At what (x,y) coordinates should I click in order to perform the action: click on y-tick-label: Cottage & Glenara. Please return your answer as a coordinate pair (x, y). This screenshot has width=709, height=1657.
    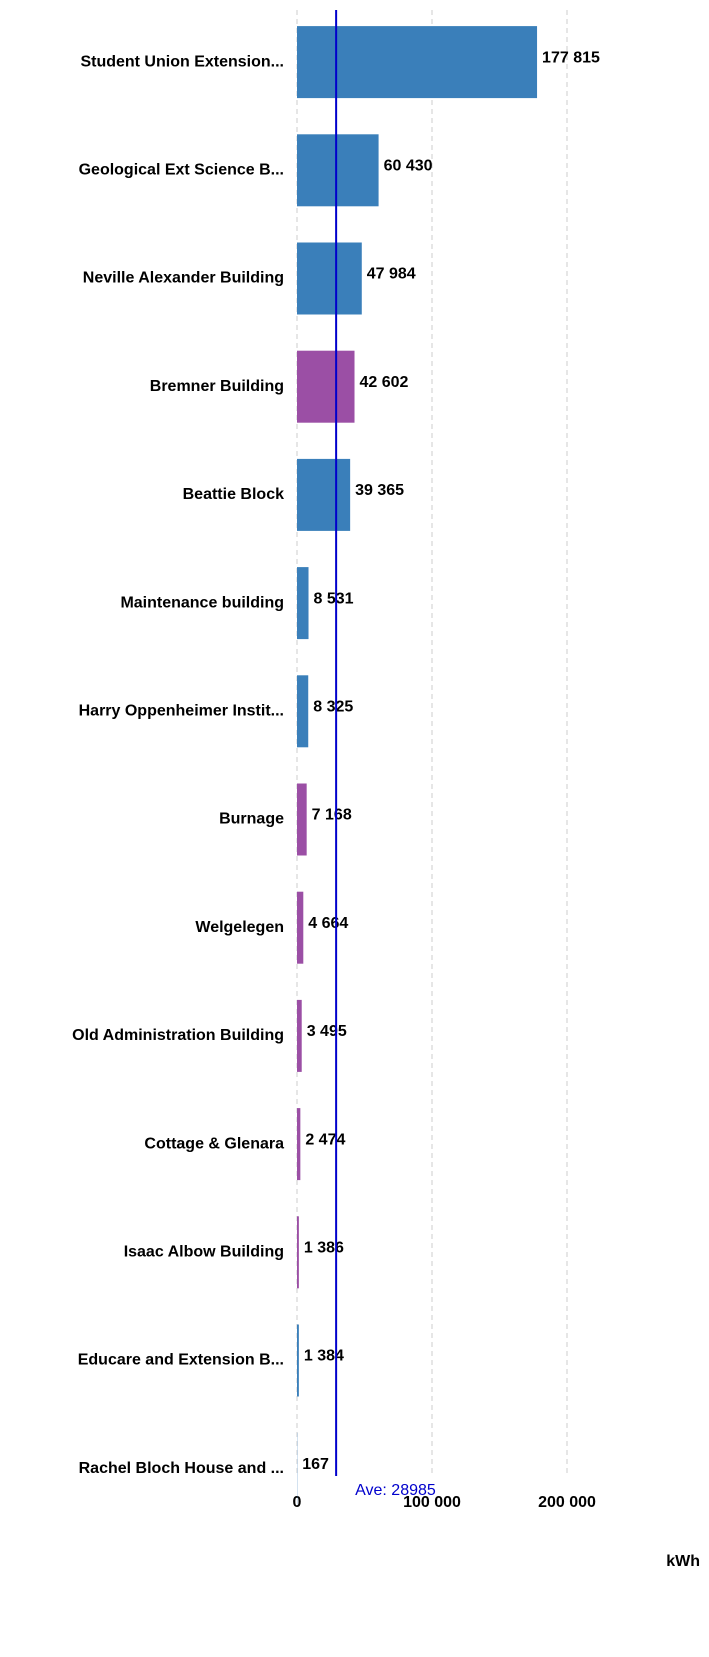
    Looking at the image, I should click on (214, 1143).